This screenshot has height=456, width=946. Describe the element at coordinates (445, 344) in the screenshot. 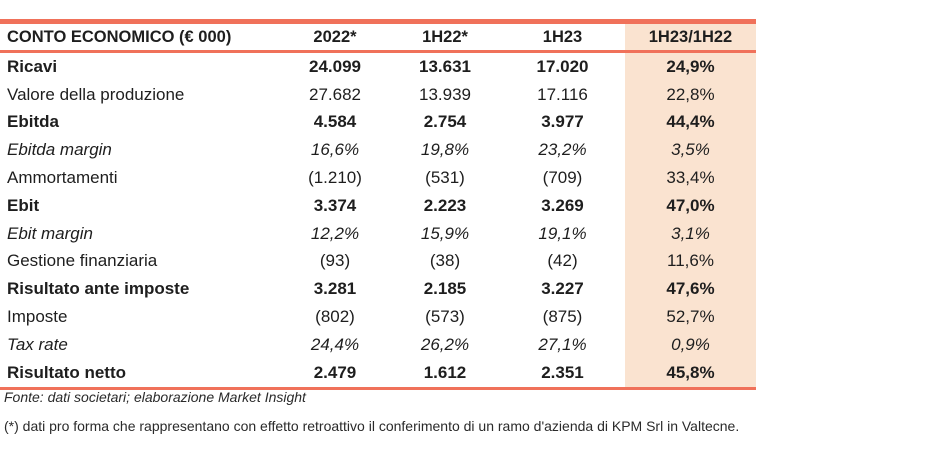

I see `row-value: 26,2%` at that location.